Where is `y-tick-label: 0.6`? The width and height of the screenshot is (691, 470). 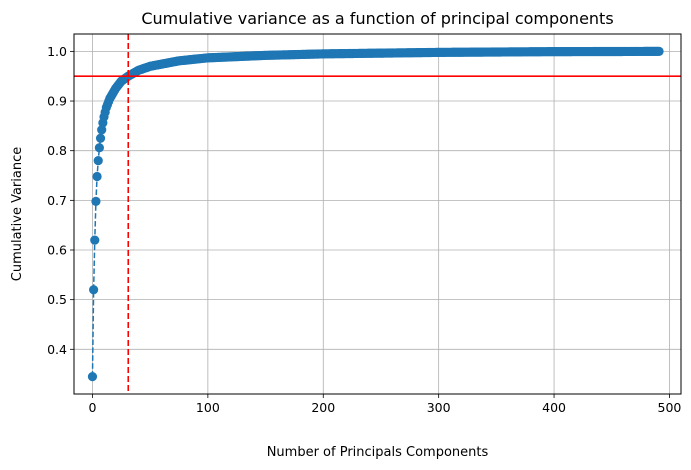 y-tick-label: 0.6 is located at coordinates (57, 250).